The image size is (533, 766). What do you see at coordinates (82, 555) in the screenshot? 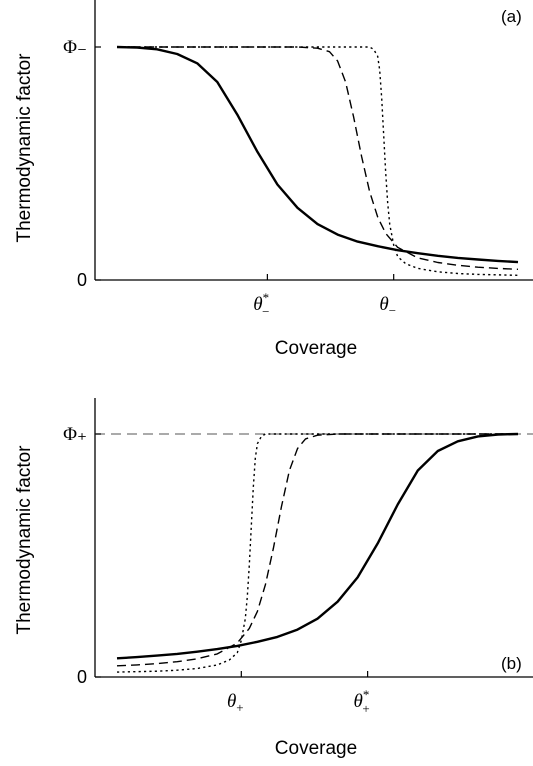
I see `panel-b-y-ticks: 0 Φ₊` at bounding box center [82, 555].